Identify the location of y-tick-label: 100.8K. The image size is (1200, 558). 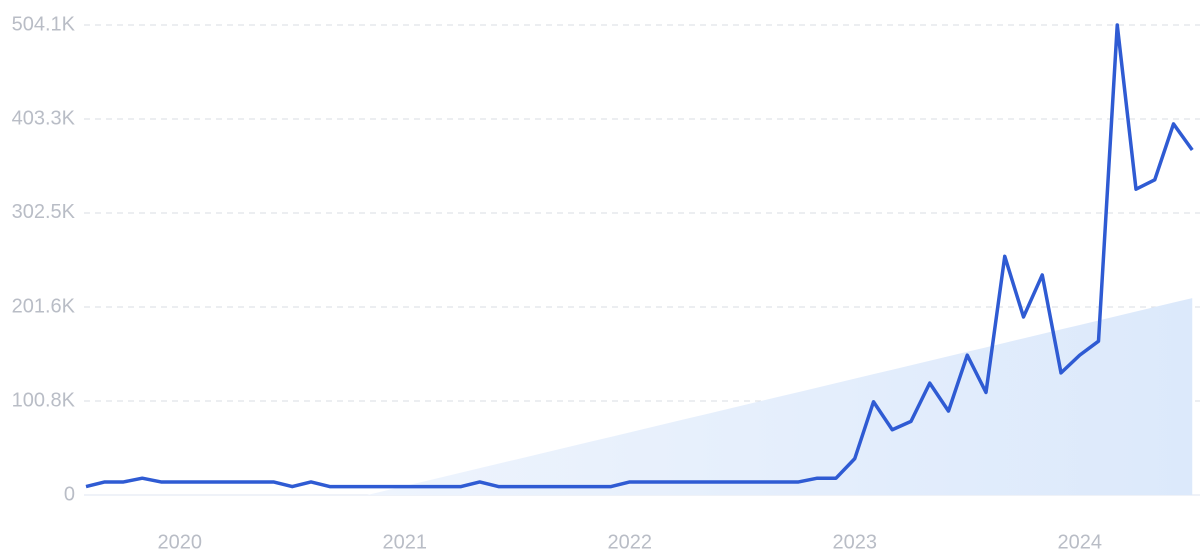
(44, 400).